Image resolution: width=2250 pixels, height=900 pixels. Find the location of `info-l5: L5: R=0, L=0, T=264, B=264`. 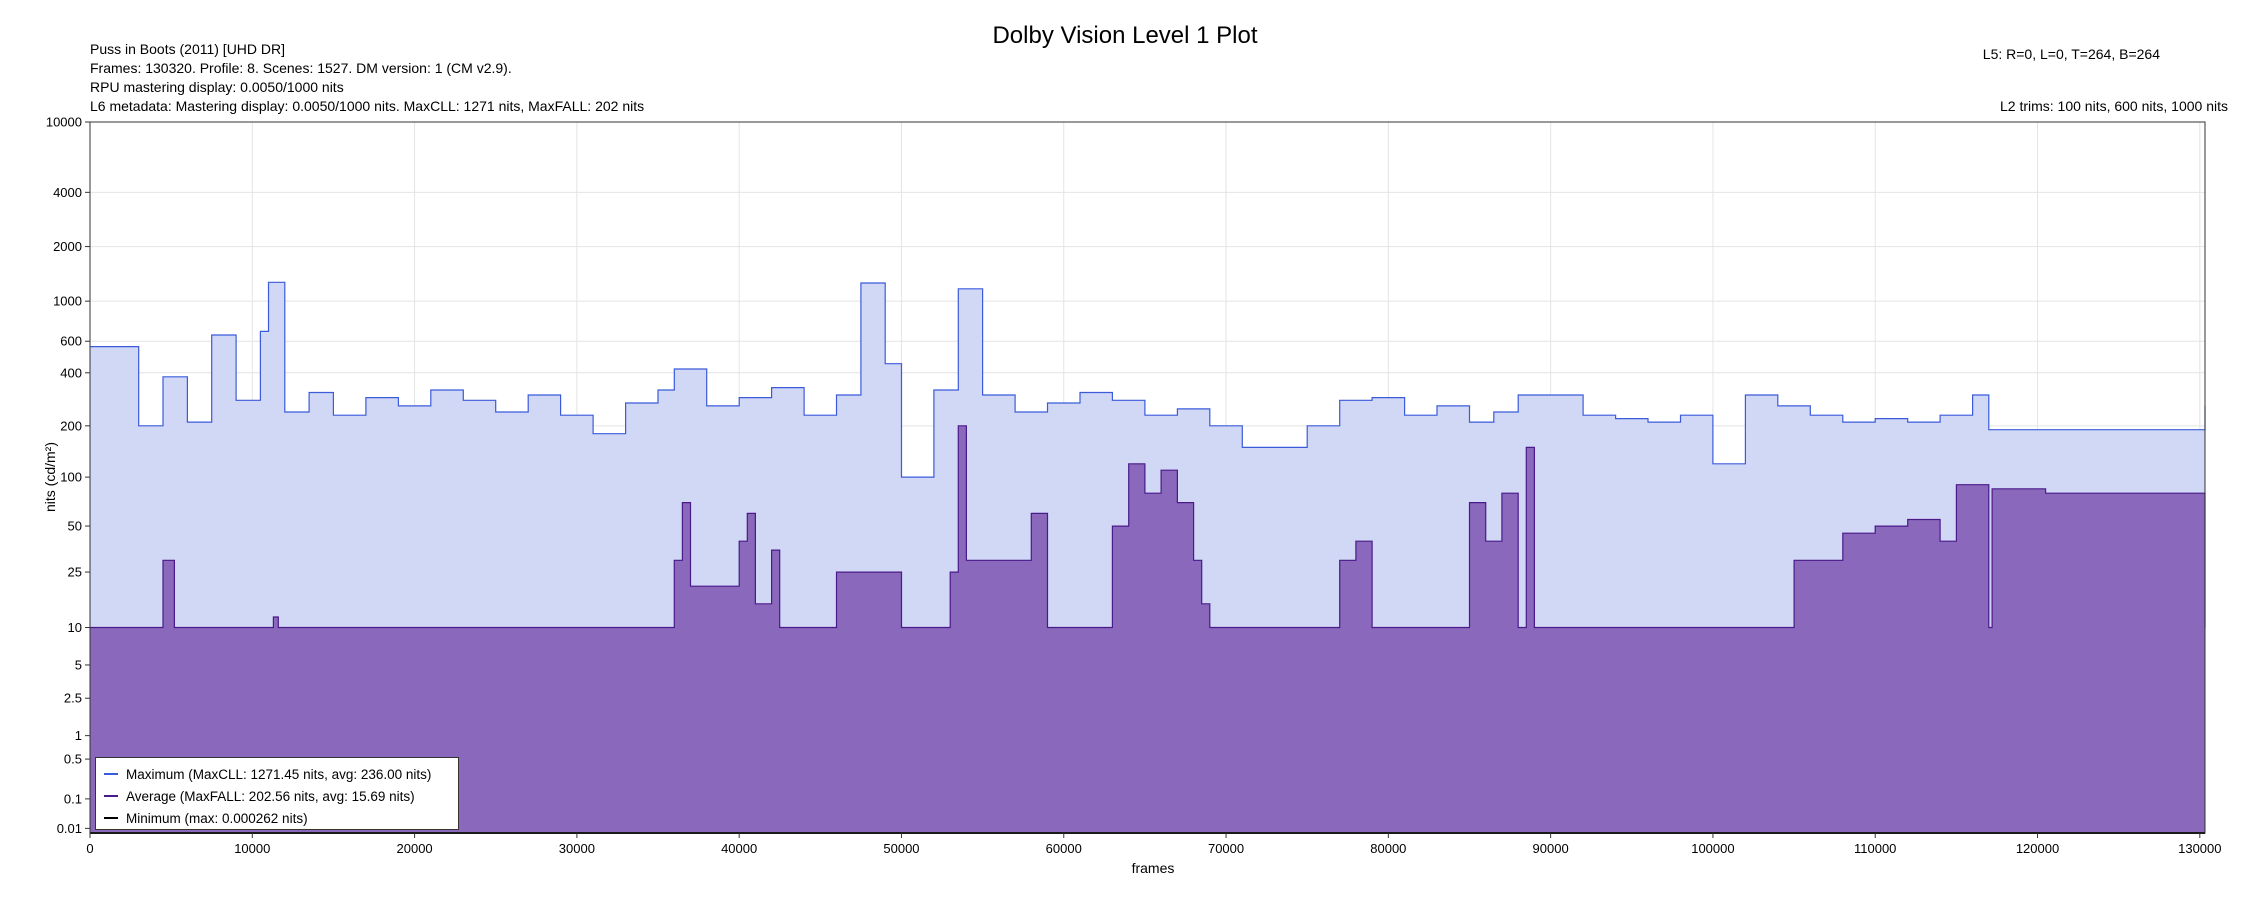

info-l5: L5: R=0, L=0, T=264, B=264 is located at coordinates (2071, 54).